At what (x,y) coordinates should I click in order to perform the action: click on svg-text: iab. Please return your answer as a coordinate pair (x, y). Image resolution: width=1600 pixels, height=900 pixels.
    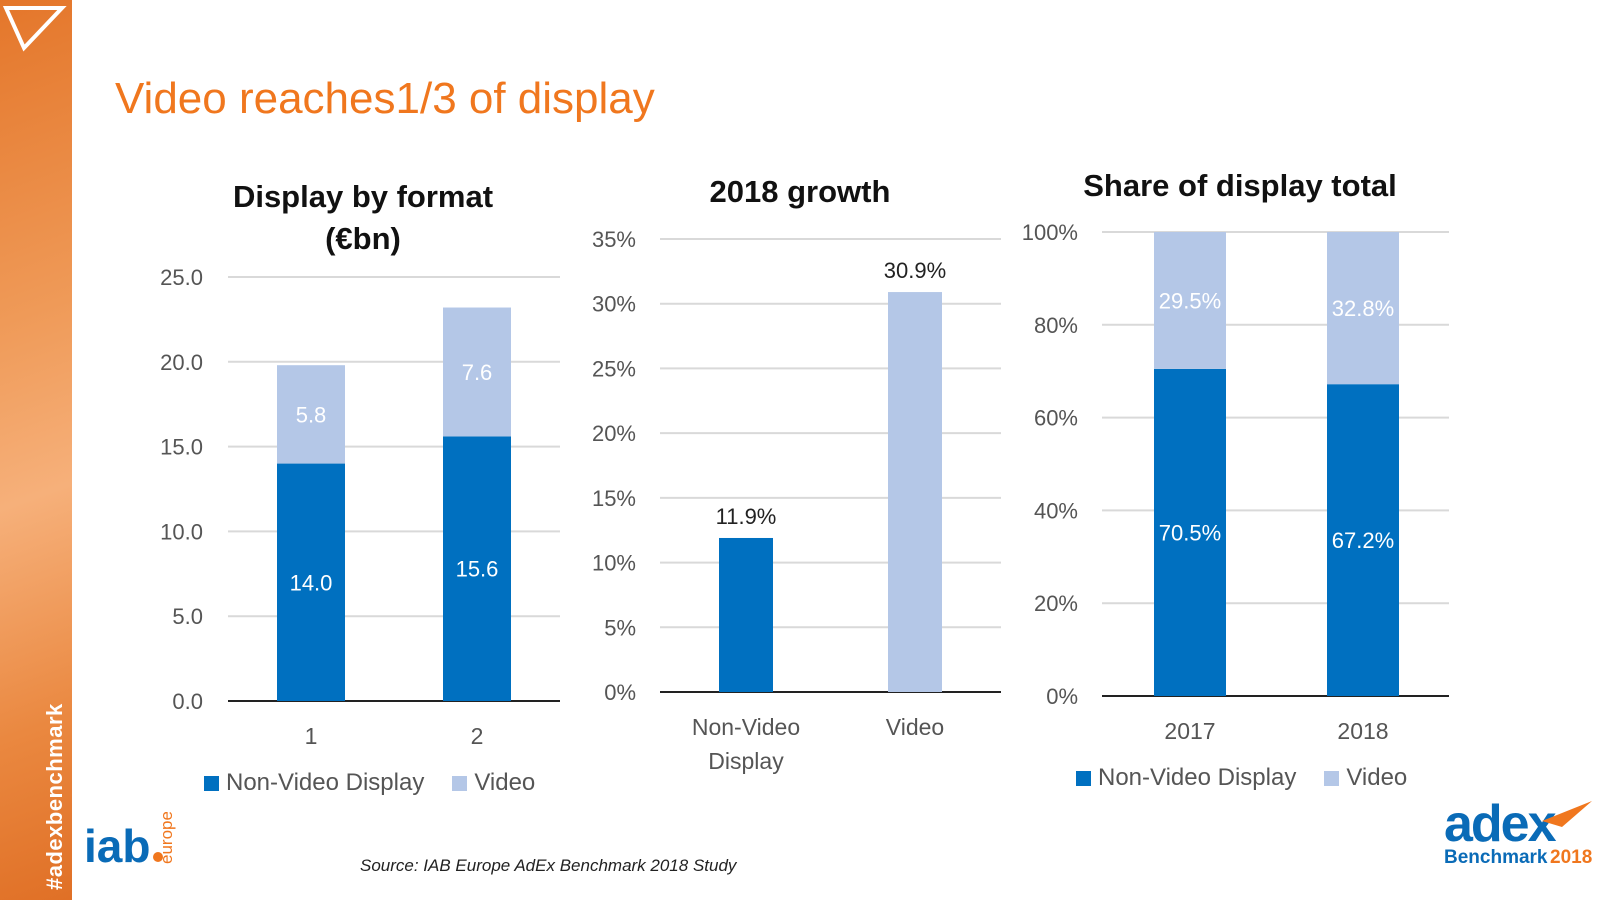
    Looking at the image, I should click on (117, 846).